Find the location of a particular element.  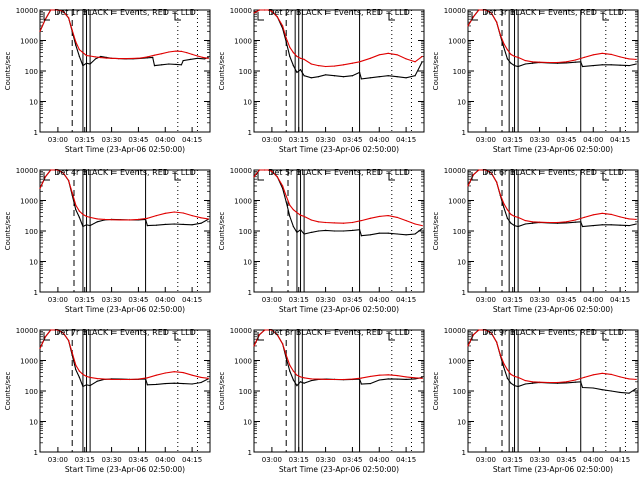

x-tick-label: 04:00 is located at coordinates (379, 140).